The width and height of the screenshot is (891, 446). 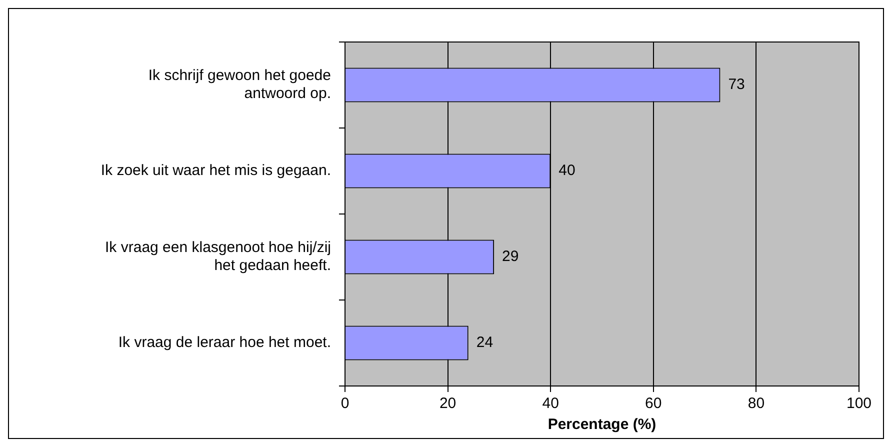 I want to click on x-tick-label: 60, so click(x=653, y=403).